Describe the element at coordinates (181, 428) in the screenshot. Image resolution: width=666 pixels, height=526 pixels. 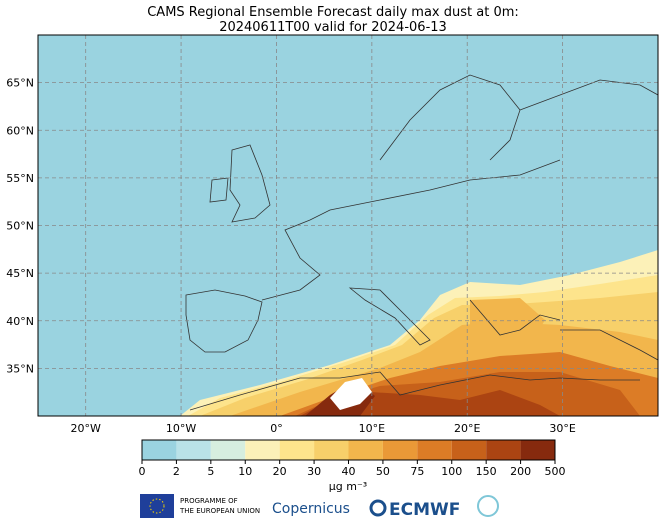
I see `lon-label: 10°W` at that location.